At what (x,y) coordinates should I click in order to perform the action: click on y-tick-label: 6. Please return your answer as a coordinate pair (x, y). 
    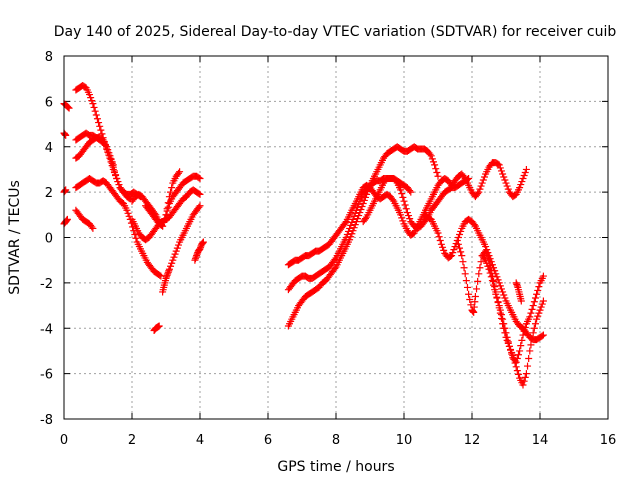
    Looking at the image, I should click on (49, 102).